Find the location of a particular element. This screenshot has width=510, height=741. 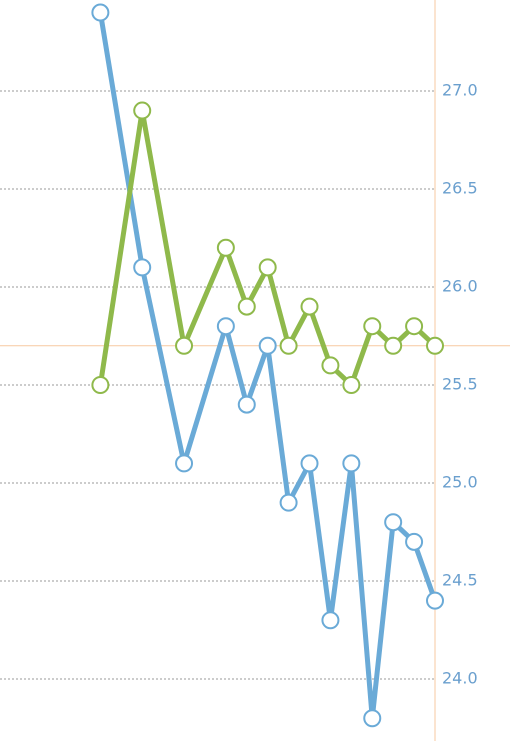

y-tick-label: 25.0 is located at coordinates (460, 482).